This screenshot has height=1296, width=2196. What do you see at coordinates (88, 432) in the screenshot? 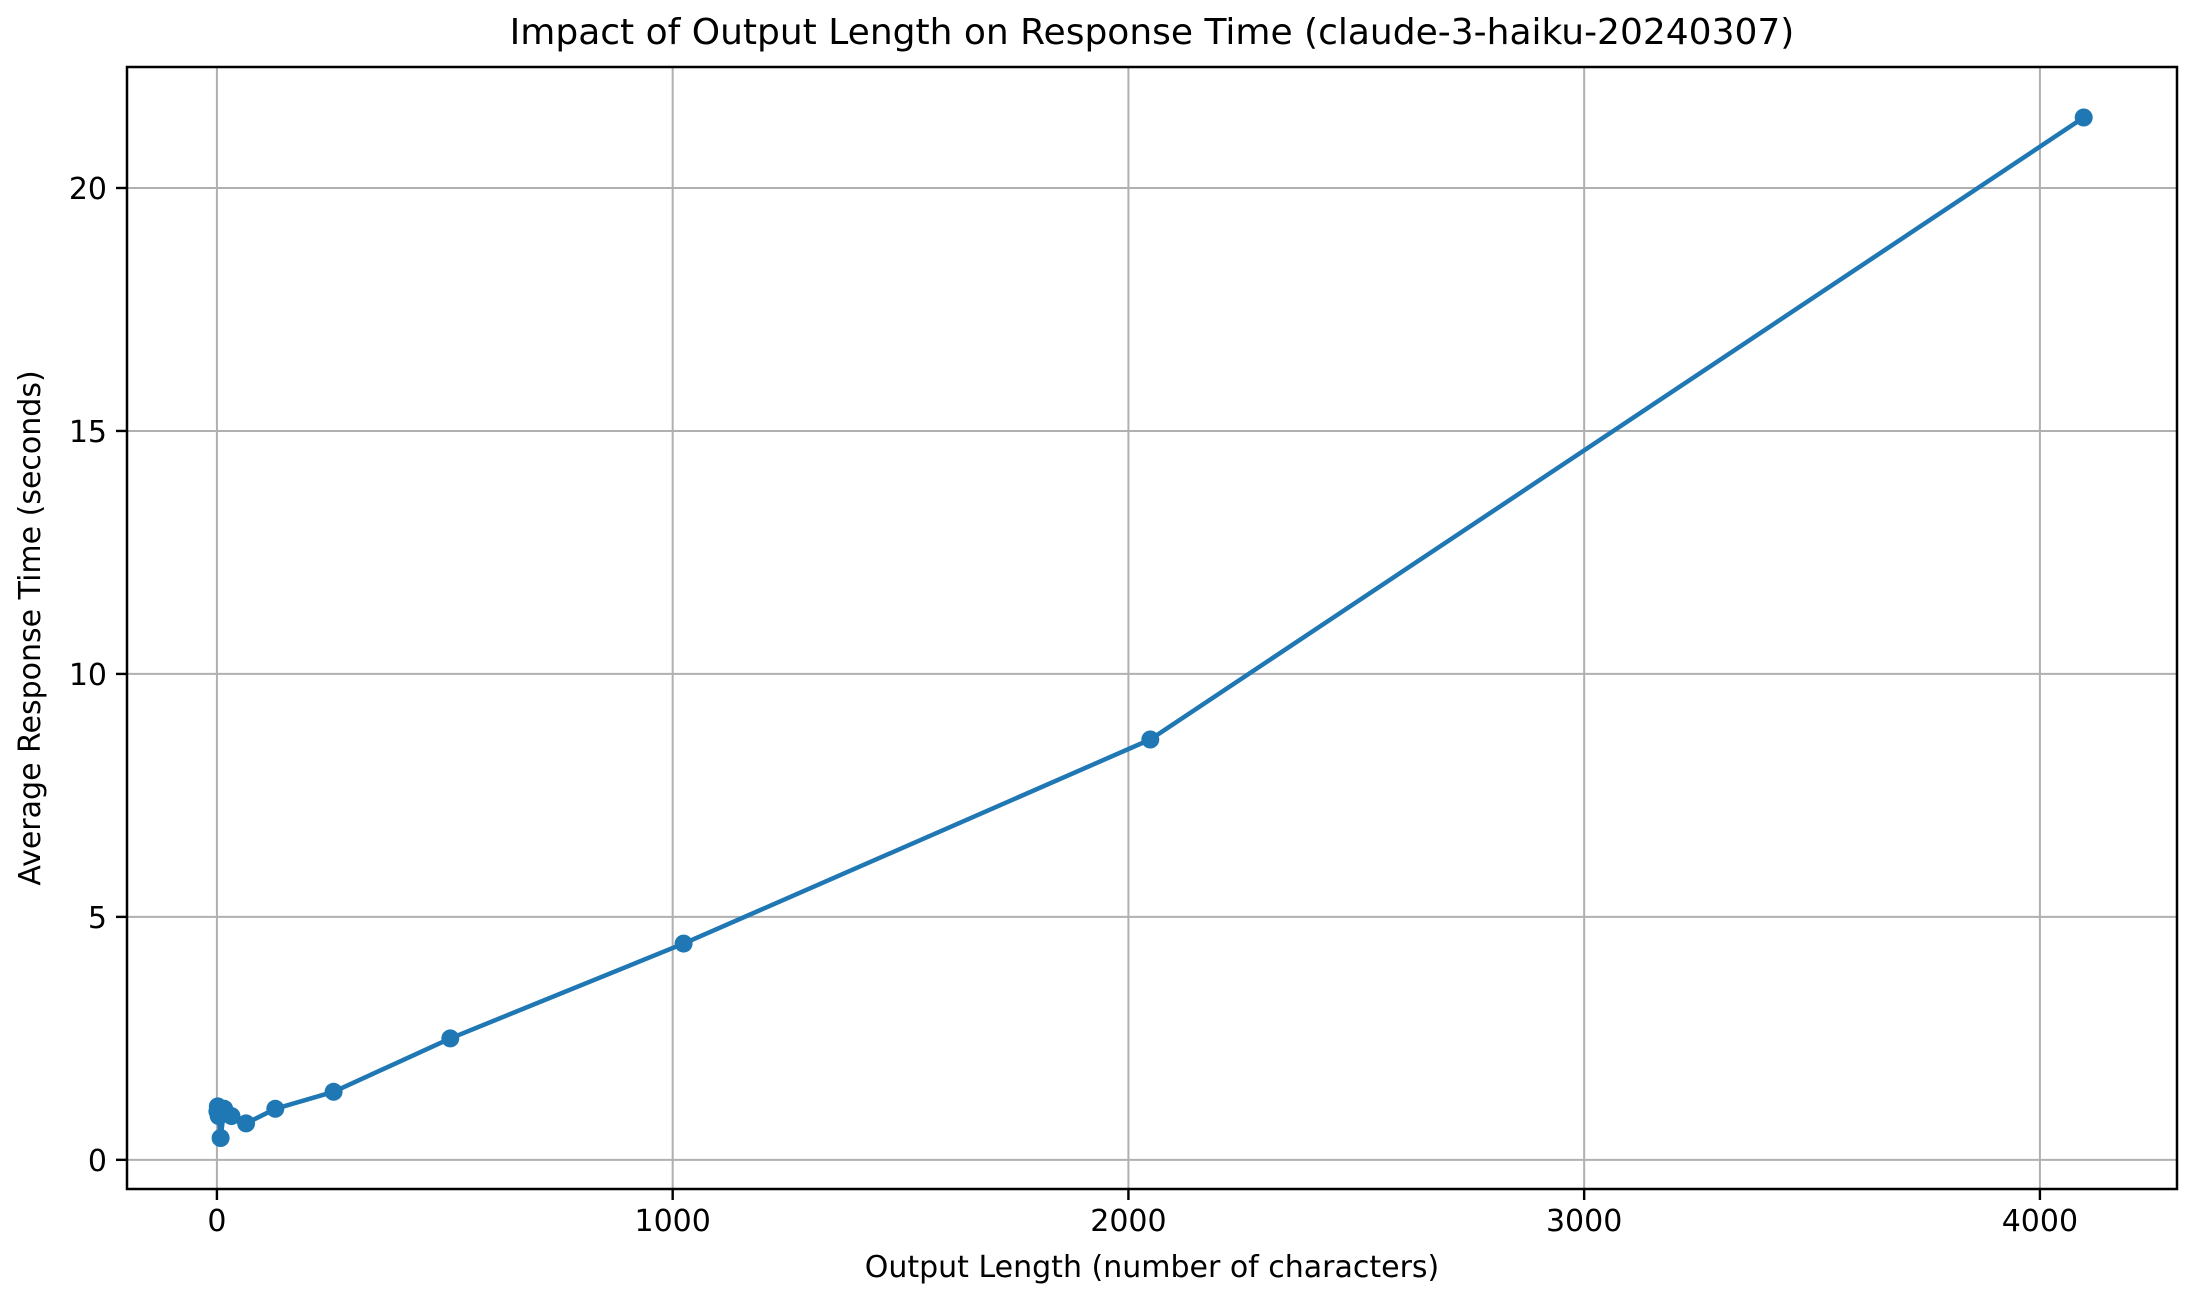
I see `y-tick-label: 15` at bounding box center [88, 432].